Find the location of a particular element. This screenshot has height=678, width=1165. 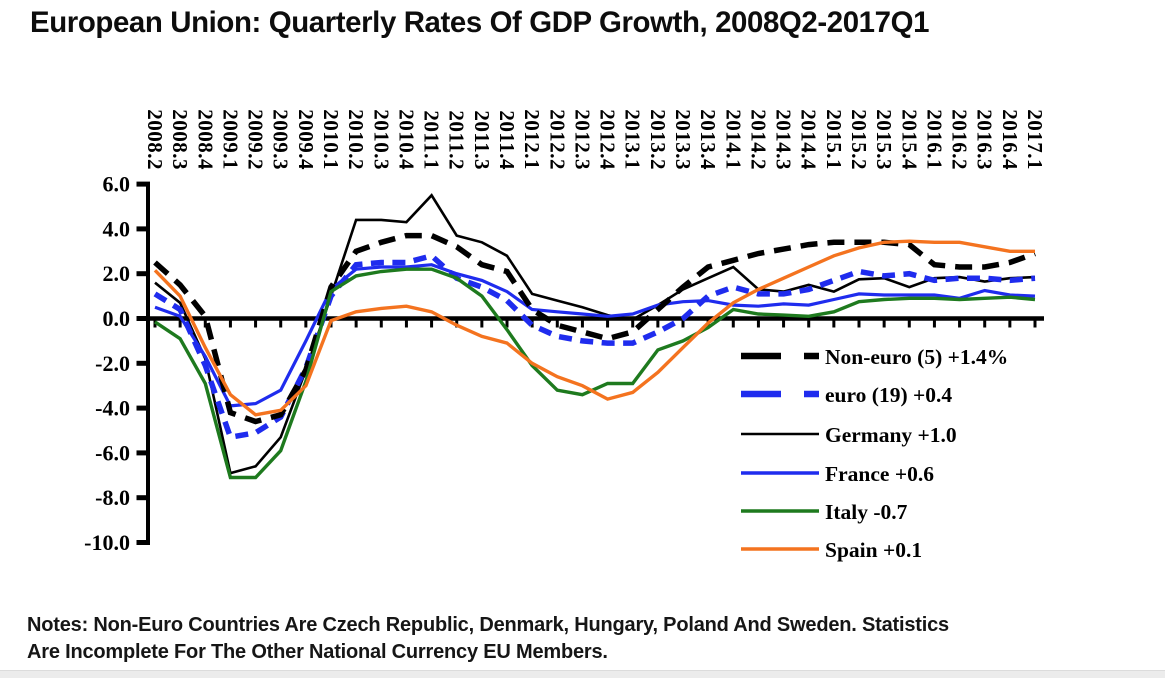

x-axis-tick-label: 2013.3 is located at coordinates (683, 139).